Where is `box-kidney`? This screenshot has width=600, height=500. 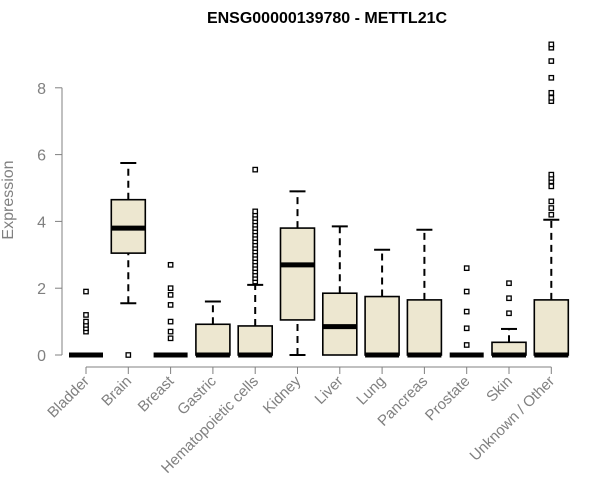 box-kidney is located at coordinates (297, 273).